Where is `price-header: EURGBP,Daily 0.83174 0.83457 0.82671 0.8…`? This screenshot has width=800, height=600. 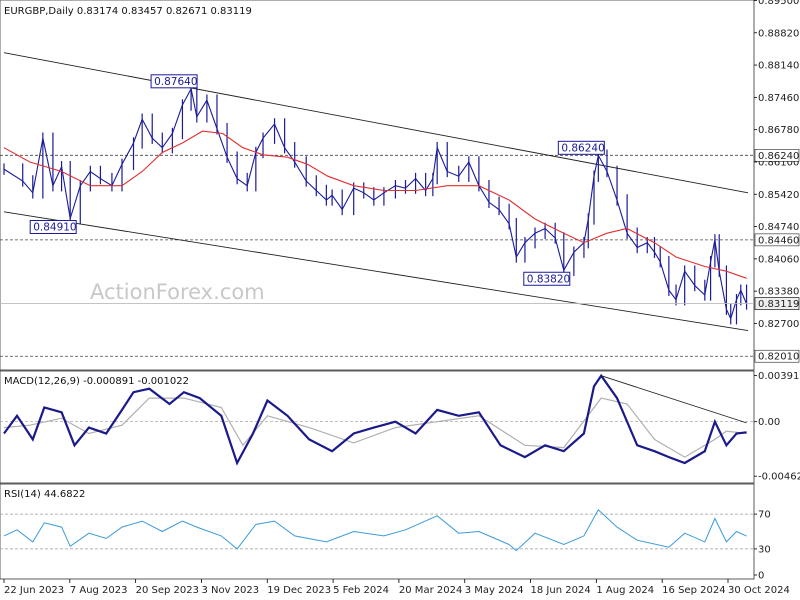 price-header: EURGBP,Daily 0.83174 0.83457 0.82671 0.8… is located at coordinates (128, 11).